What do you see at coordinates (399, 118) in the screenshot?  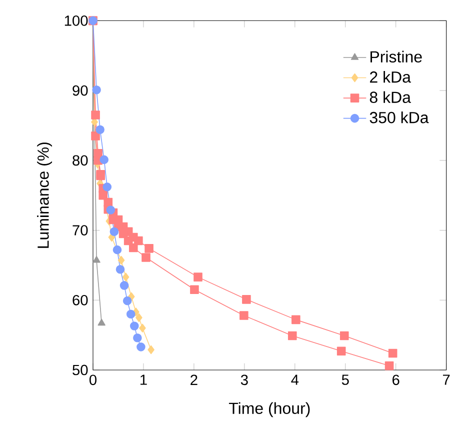 I see `legend-label: 350 kDa` at bounding box center [399, 118].